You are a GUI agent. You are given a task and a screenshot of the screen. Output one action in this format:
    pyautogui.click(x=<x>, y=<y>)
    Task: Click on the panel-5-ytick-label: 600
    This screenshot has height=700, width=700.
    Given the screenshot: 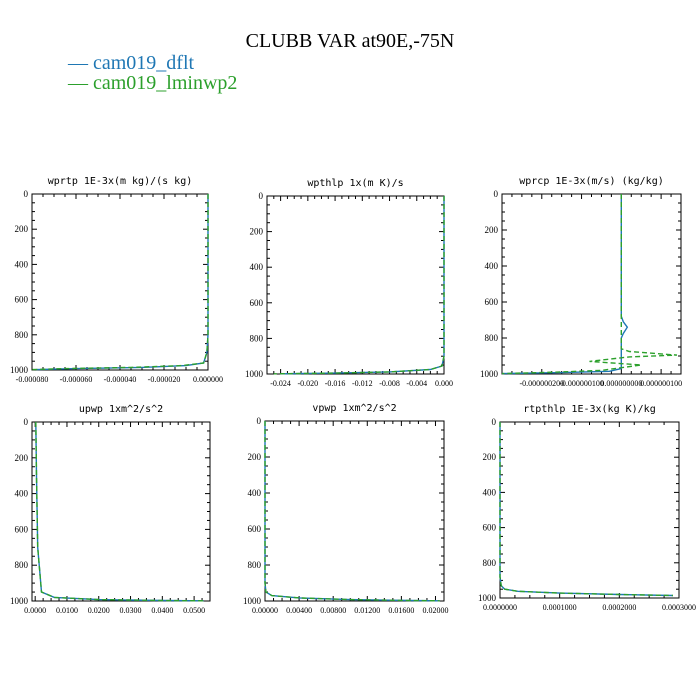 What is the action you would take?
    pyautogui.click(x=255, y=529)
    